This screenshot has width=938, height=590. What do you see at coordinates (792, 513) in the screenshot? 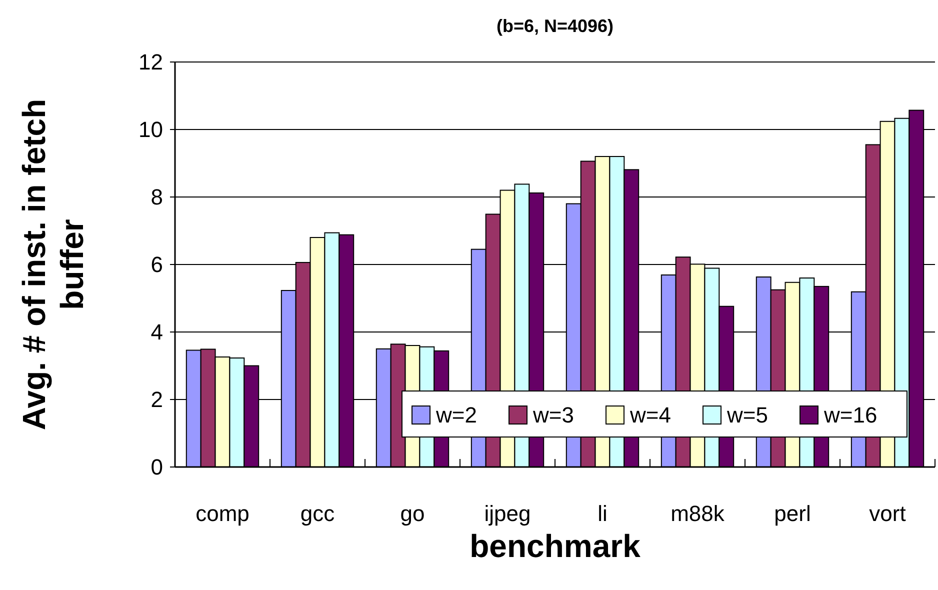
I see `x-tick-label: perl` at bounding box center [792, 513].